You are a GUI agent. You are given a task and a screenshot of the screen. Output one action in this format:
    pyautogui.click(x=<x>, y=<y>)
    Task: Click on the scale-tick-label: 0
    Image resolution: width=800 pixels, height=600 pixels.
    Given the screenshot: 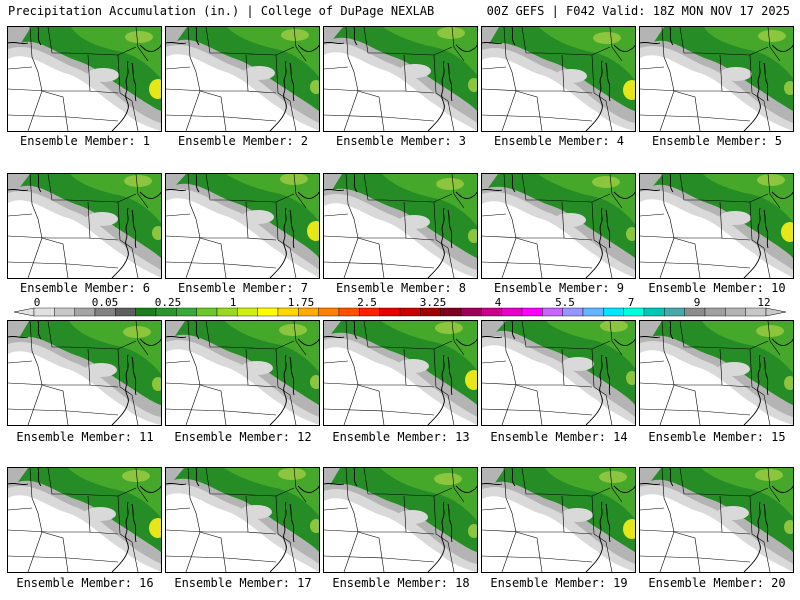 What is the action you would take?
    pyautogui.click(x=37, y=302)
    